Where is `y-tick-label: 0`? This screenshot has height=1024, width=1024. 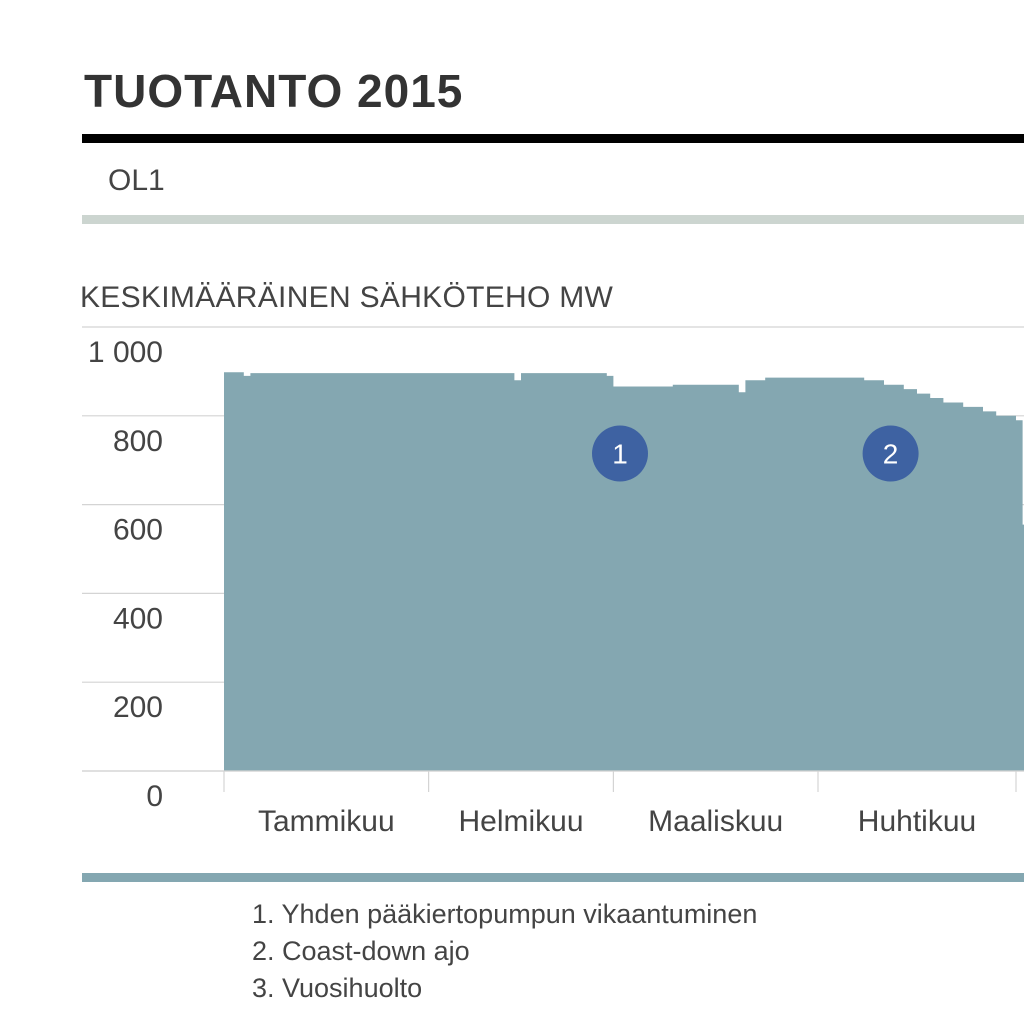
y-tick-label: 0 is located at coordinates (154, 796).